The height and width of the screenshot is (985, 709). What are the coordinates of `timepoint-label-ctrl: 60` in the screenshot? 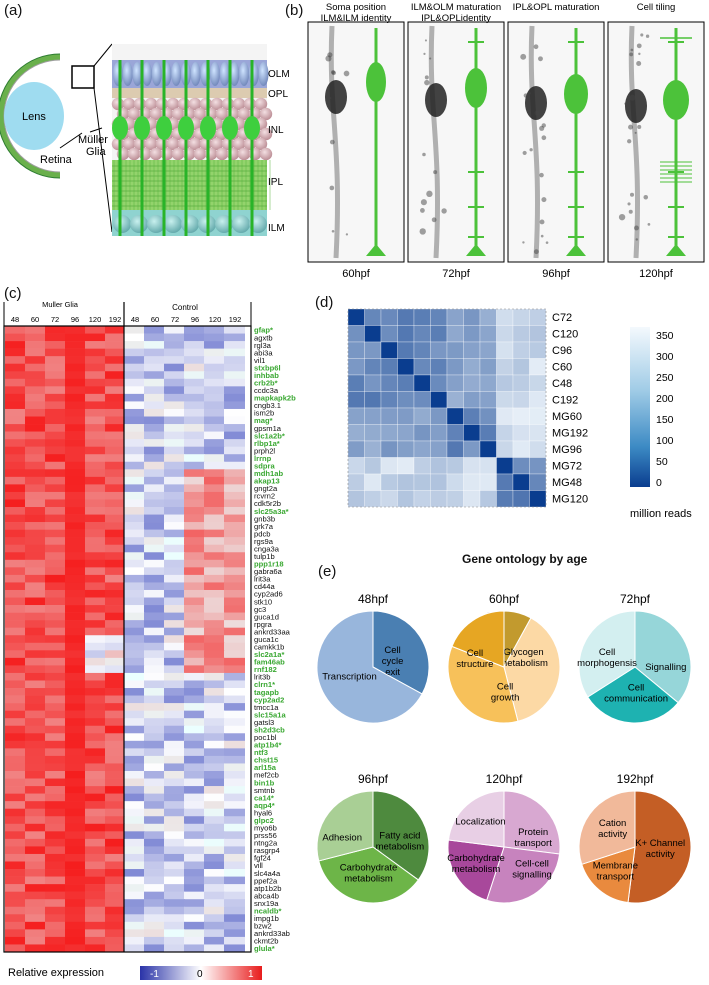 It's located at (155, 319).